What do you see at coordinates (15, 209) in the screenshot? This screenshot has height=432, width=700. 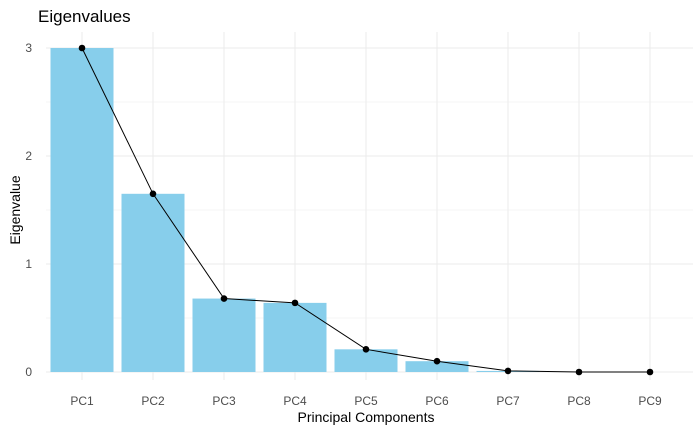 I see `y-axis-title: Eigenvalue` at bounding box center [15, 209].